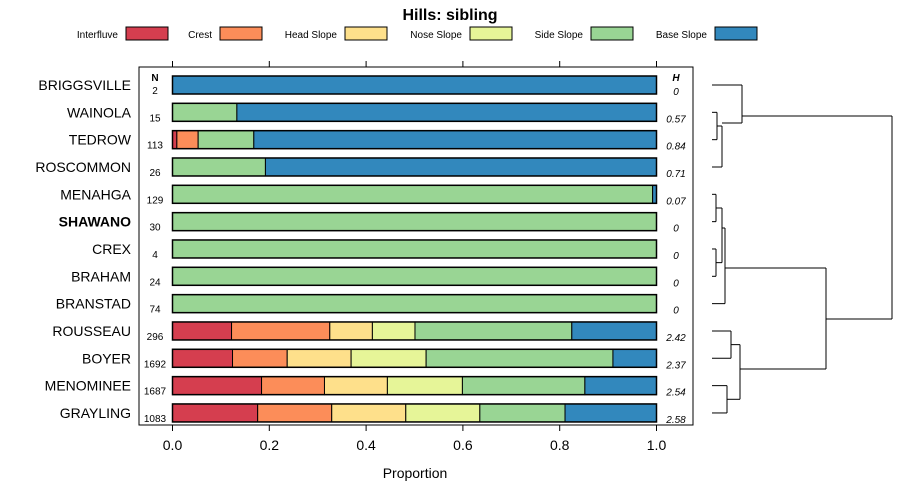 The width and height of the screenshot is (900, 500). Describe the element at coordinates (106, 358) in the screenshot. I see `row-label: BOYER` at that location.